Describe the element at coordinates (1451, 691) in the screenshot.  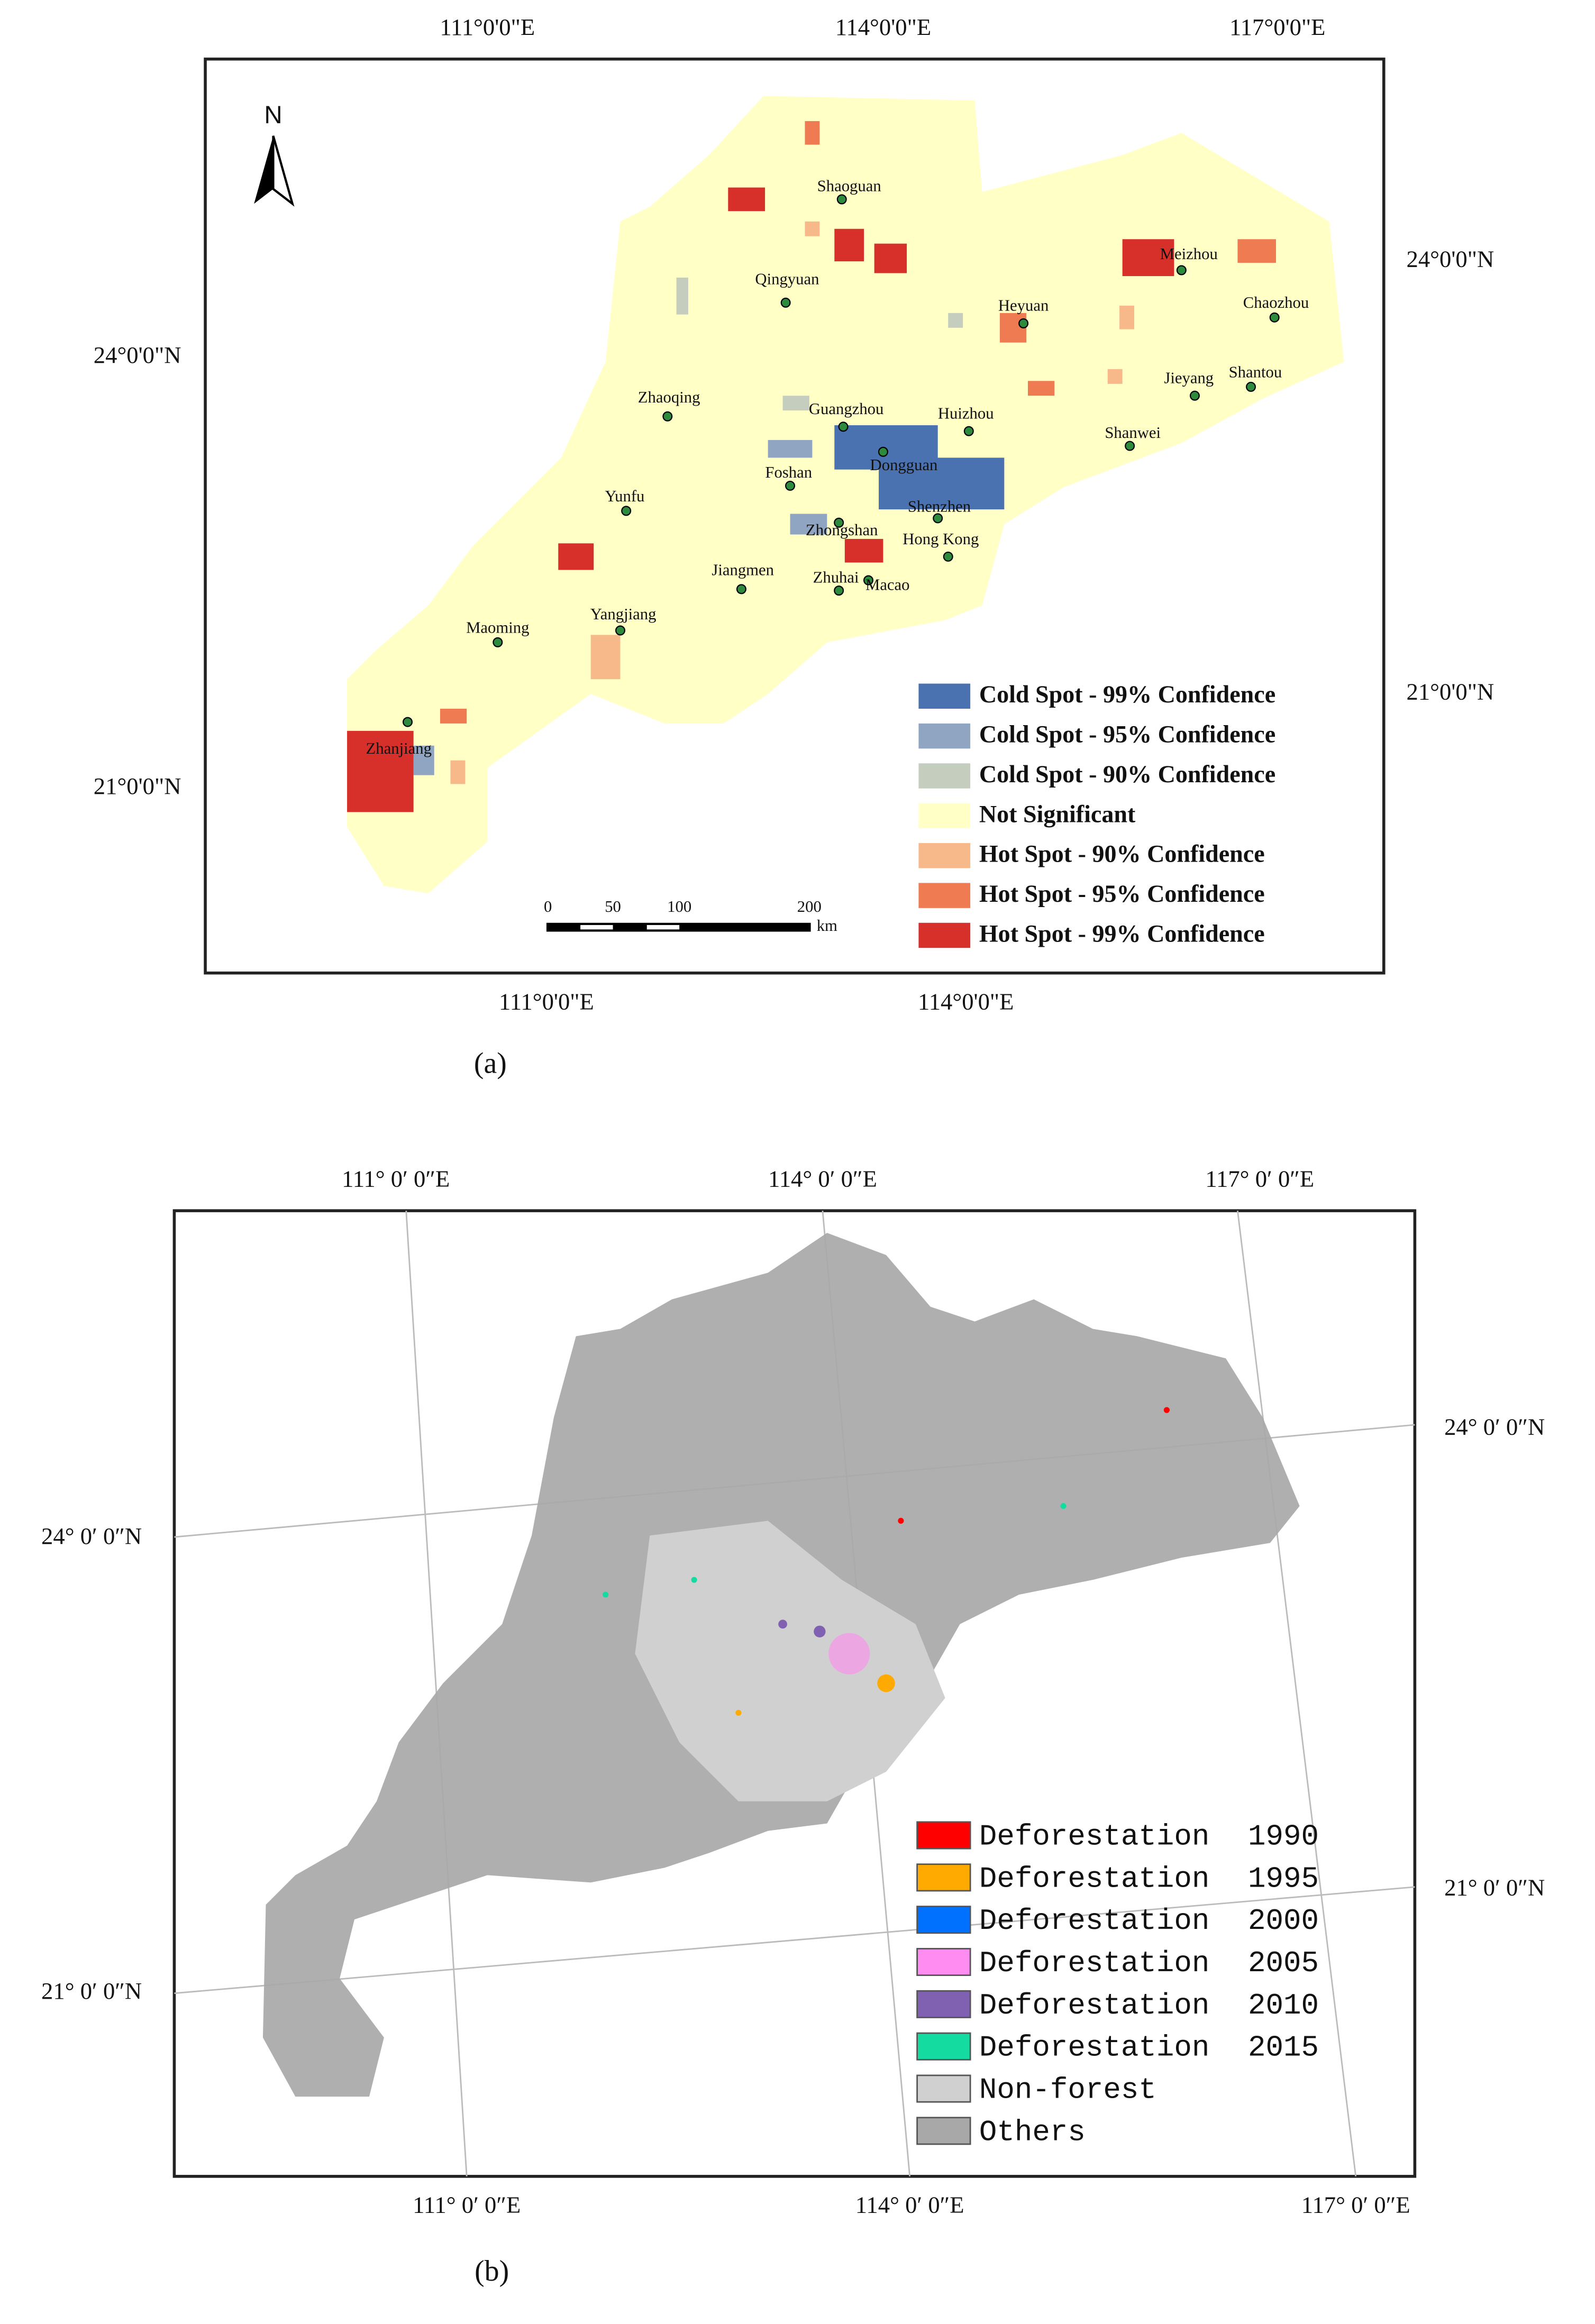
I see `right-label: 21°0'0"N` at that location.